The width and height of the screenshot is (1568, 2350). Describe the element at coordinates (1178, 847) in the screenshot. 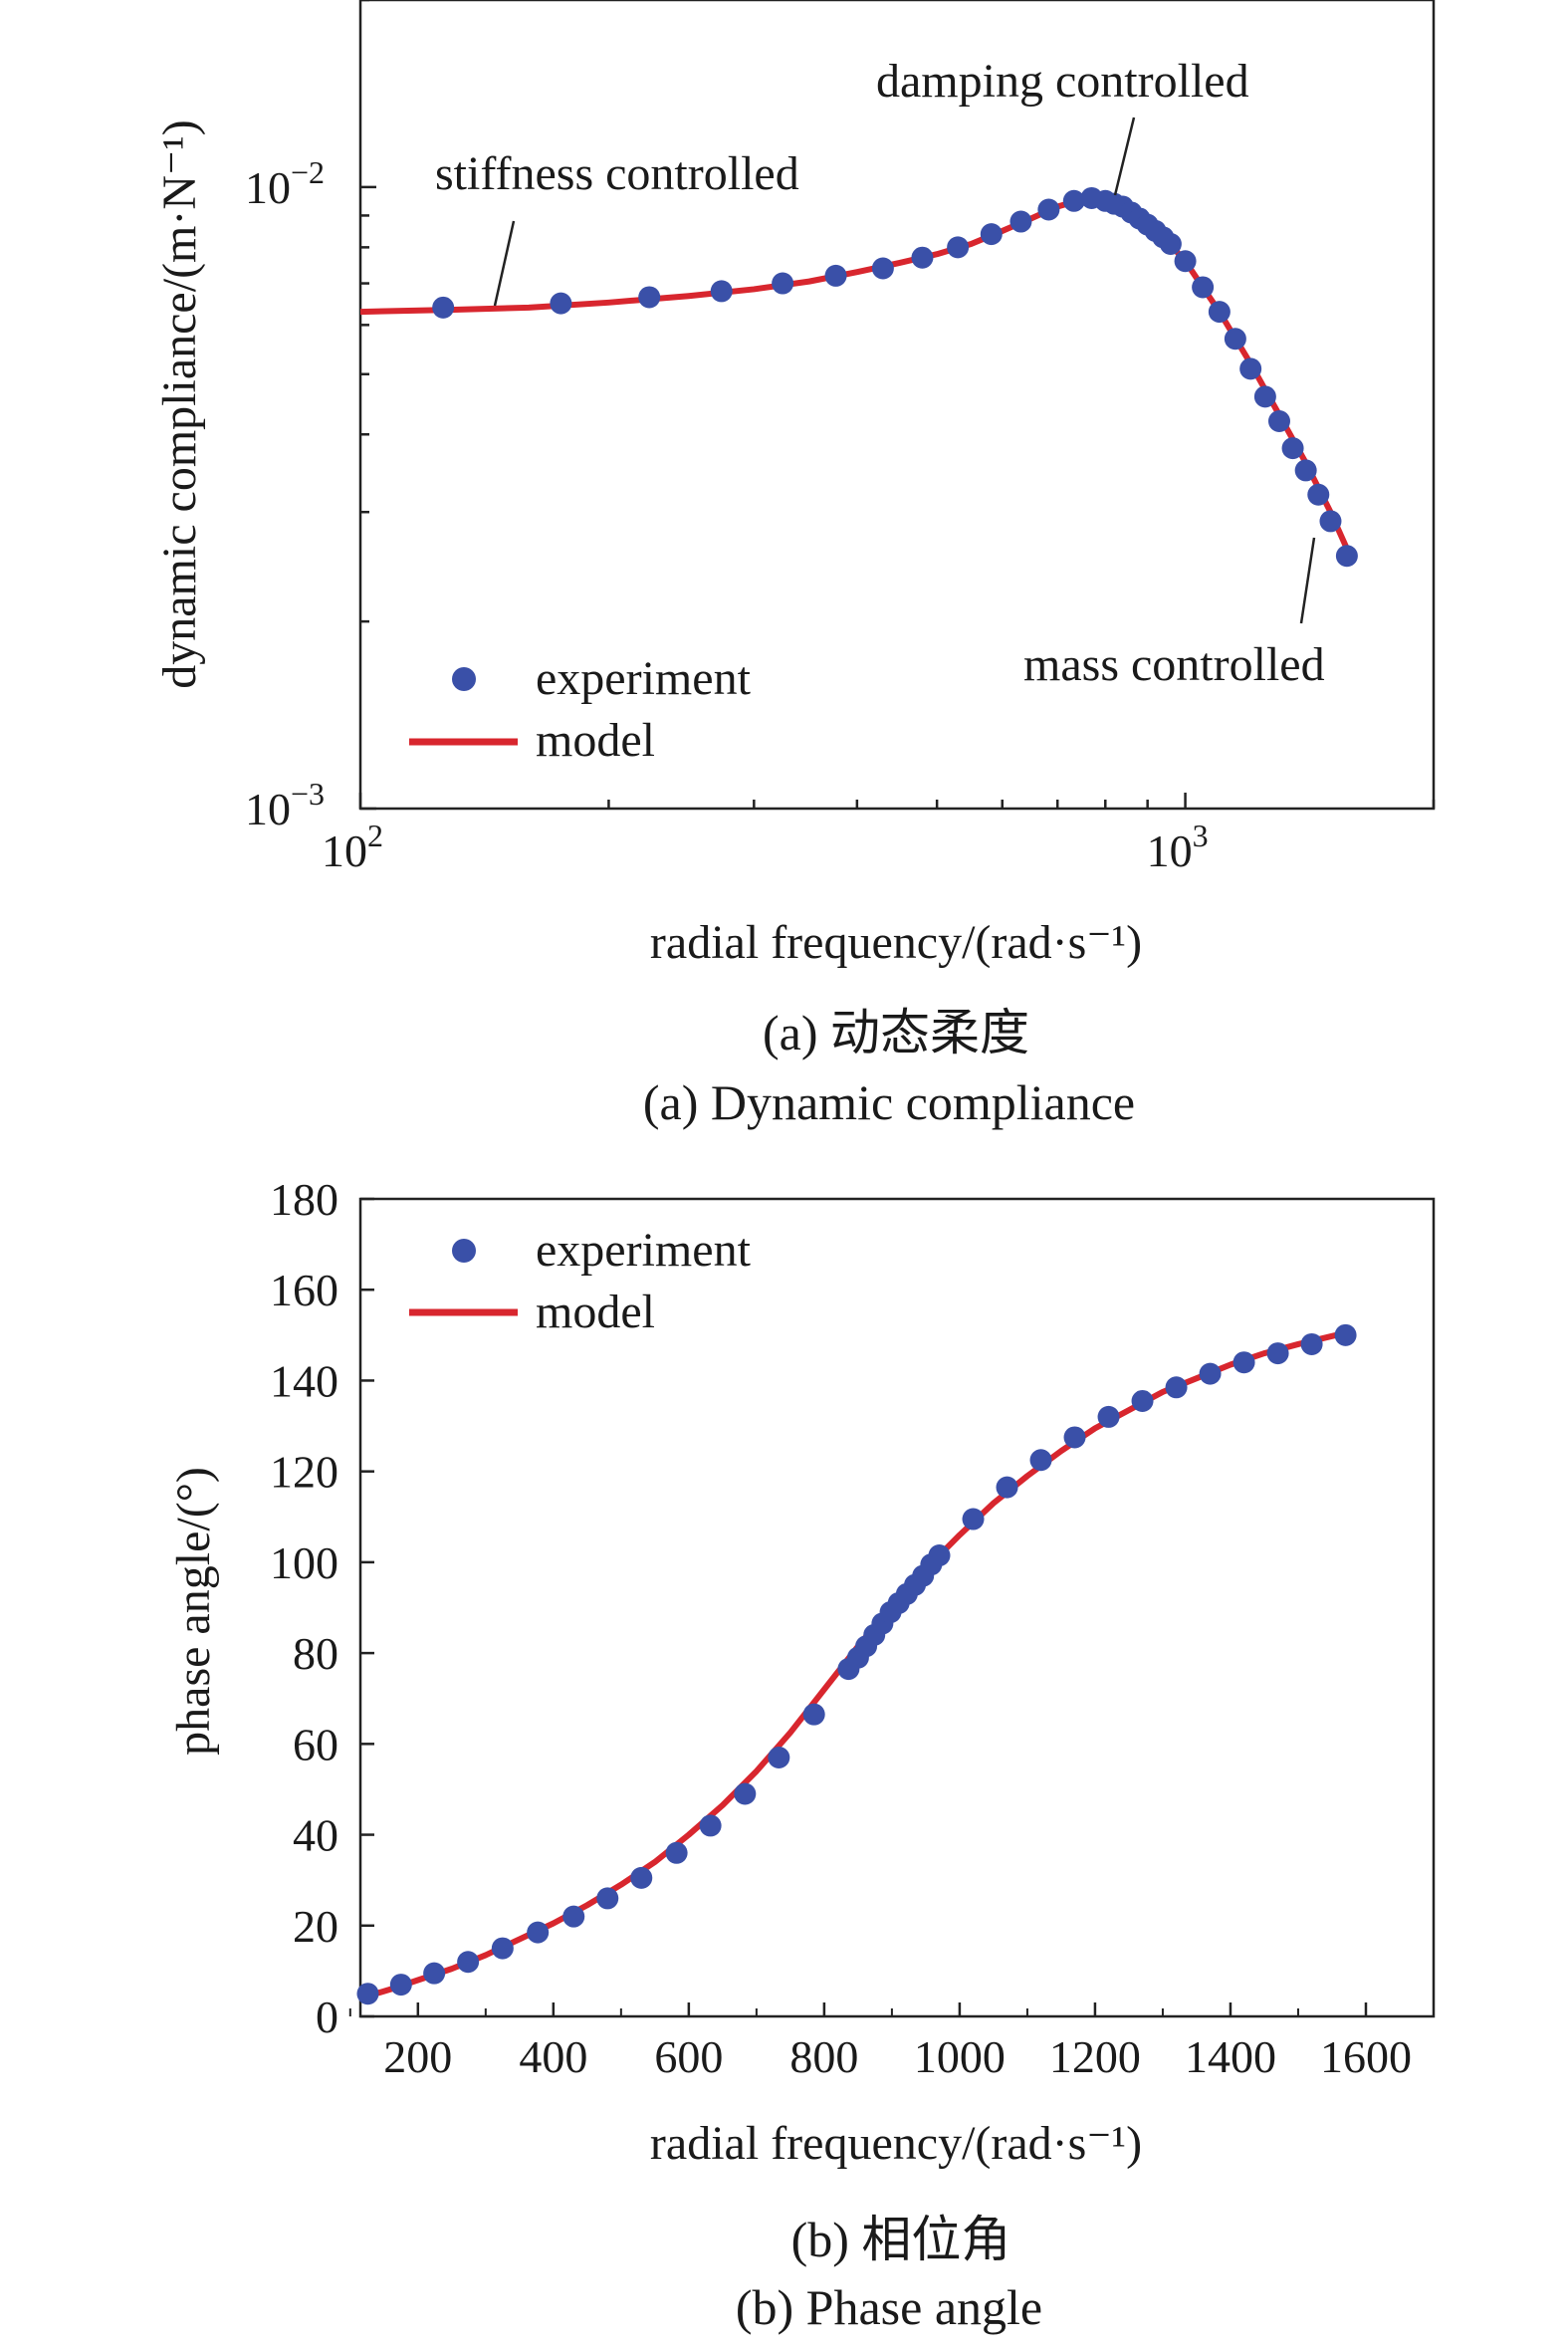

I see `x-tick-label: 10³` at that location.